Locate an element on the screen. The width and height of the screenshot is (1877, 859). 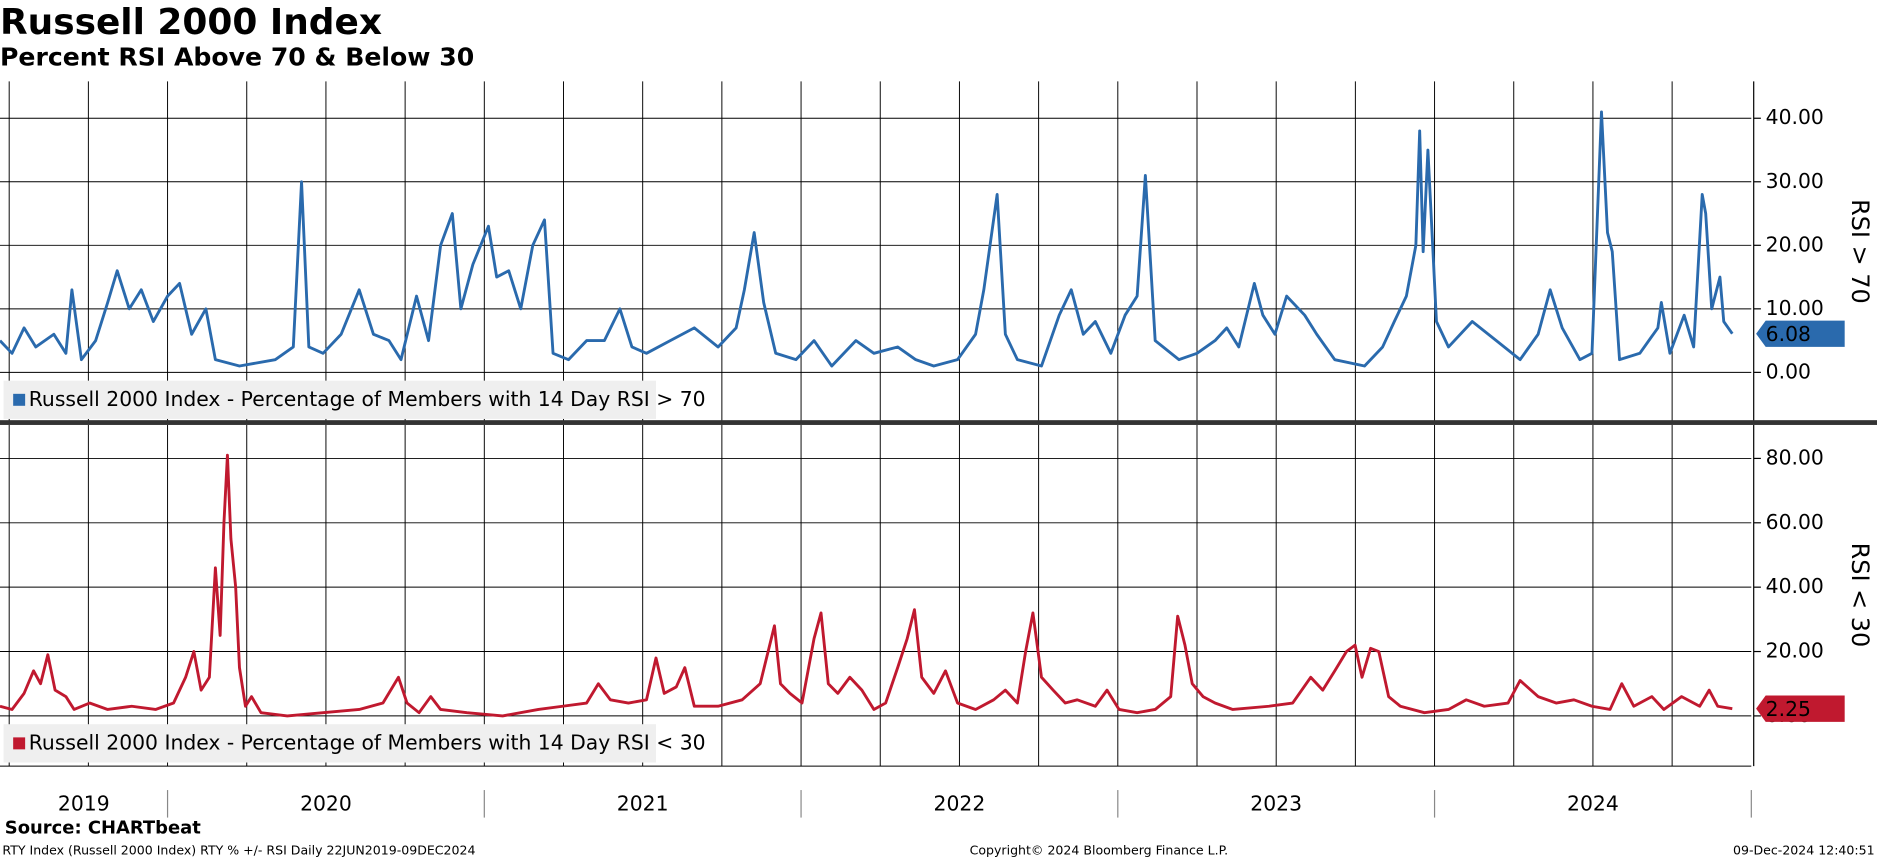
y-axis-label: RSI > 70 is located at coordinates (1860, 251).